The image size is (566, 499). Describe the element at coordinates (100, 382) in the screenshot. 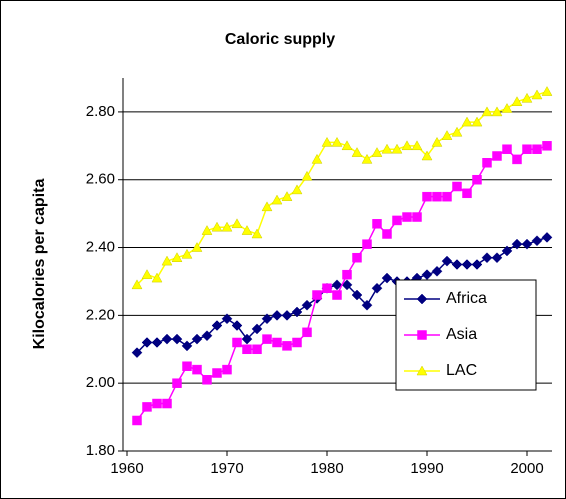

I see `y-tick-label: 2.00` at that location.